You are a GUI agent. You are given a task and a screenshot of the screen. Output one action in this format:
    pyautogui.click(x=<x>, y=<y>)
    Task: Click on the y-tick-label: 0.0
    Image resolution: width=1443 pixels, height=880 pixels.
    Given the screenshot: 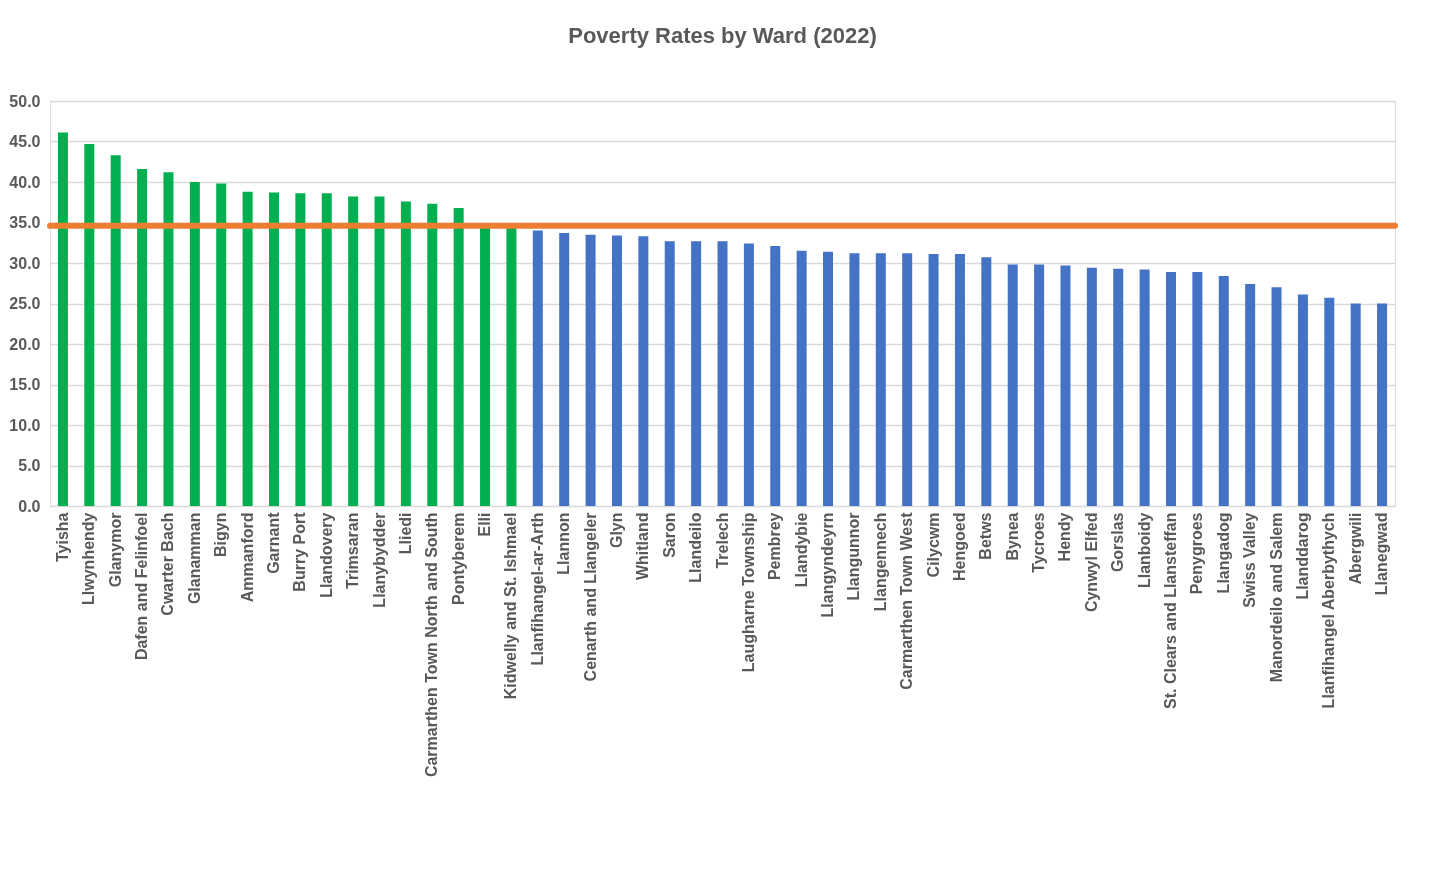 What is the action you would take?
    pyautogui.click(x=29, y=506)
    